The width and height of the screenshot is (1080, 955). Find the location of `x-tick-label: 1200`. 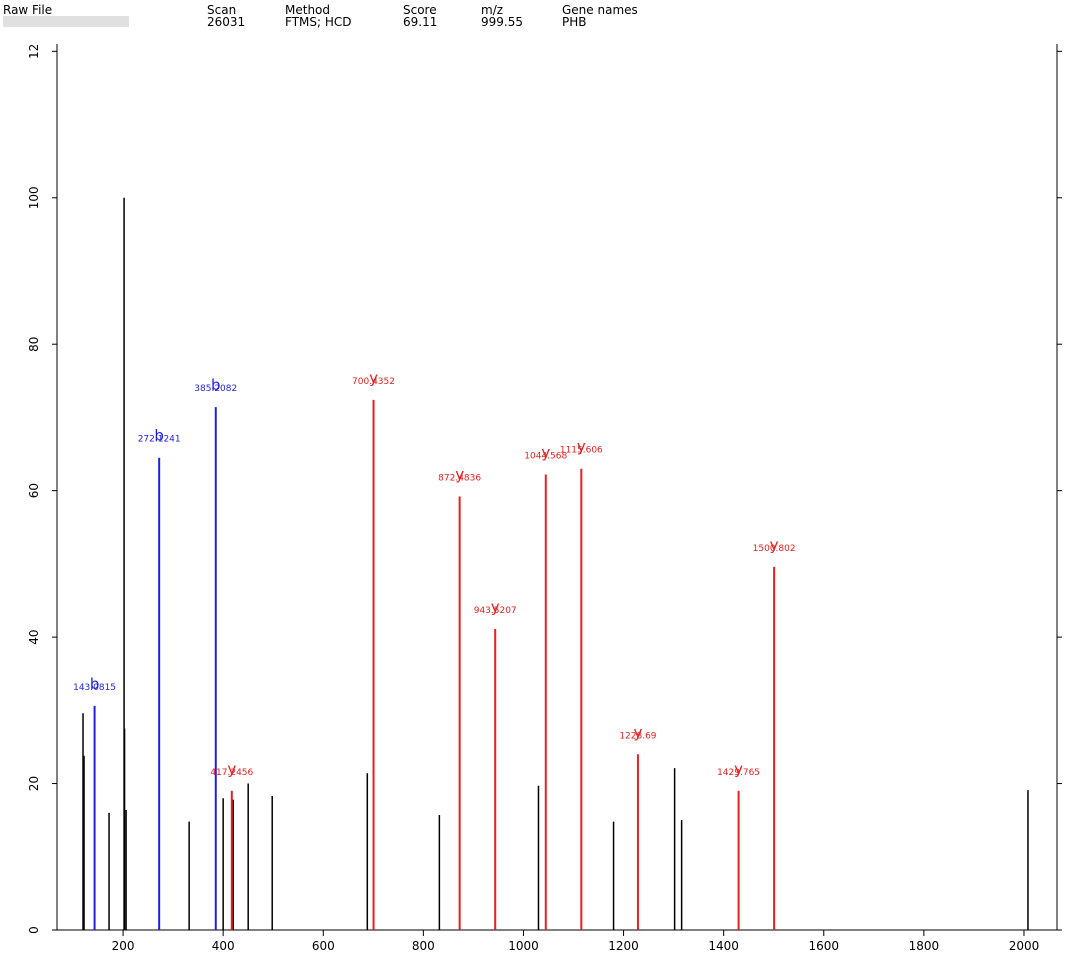

x-tick-label: 1200 is located at coordinates (623, 946).